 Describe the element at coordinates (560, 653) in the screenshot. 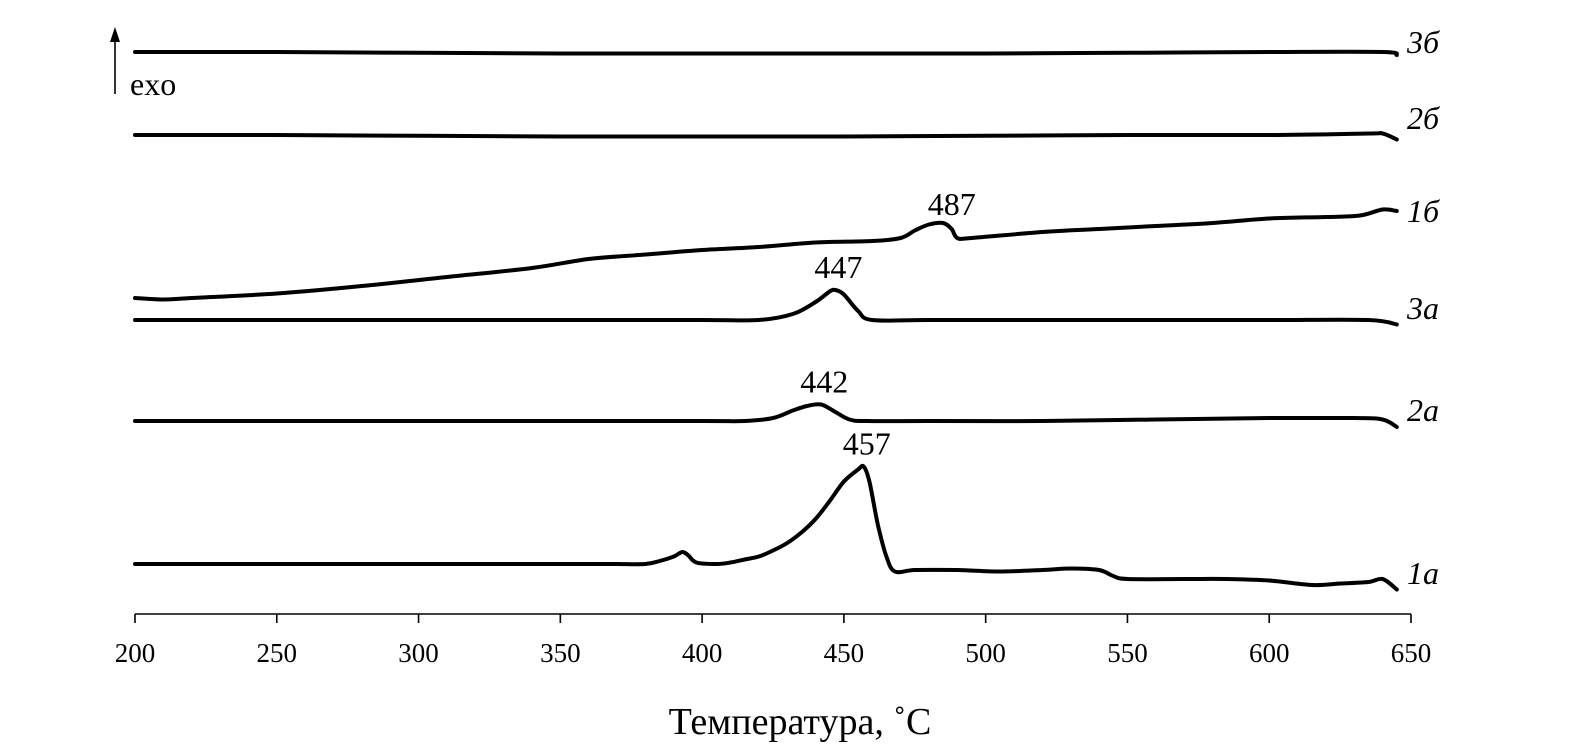

I see `x-tick-label: 350` at that location.